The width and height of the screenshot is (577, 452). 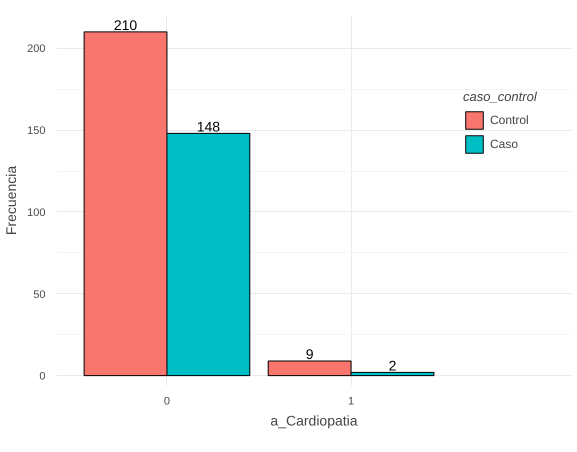 I want to click on y-tick-label: 150, so click(x=36, y=131).